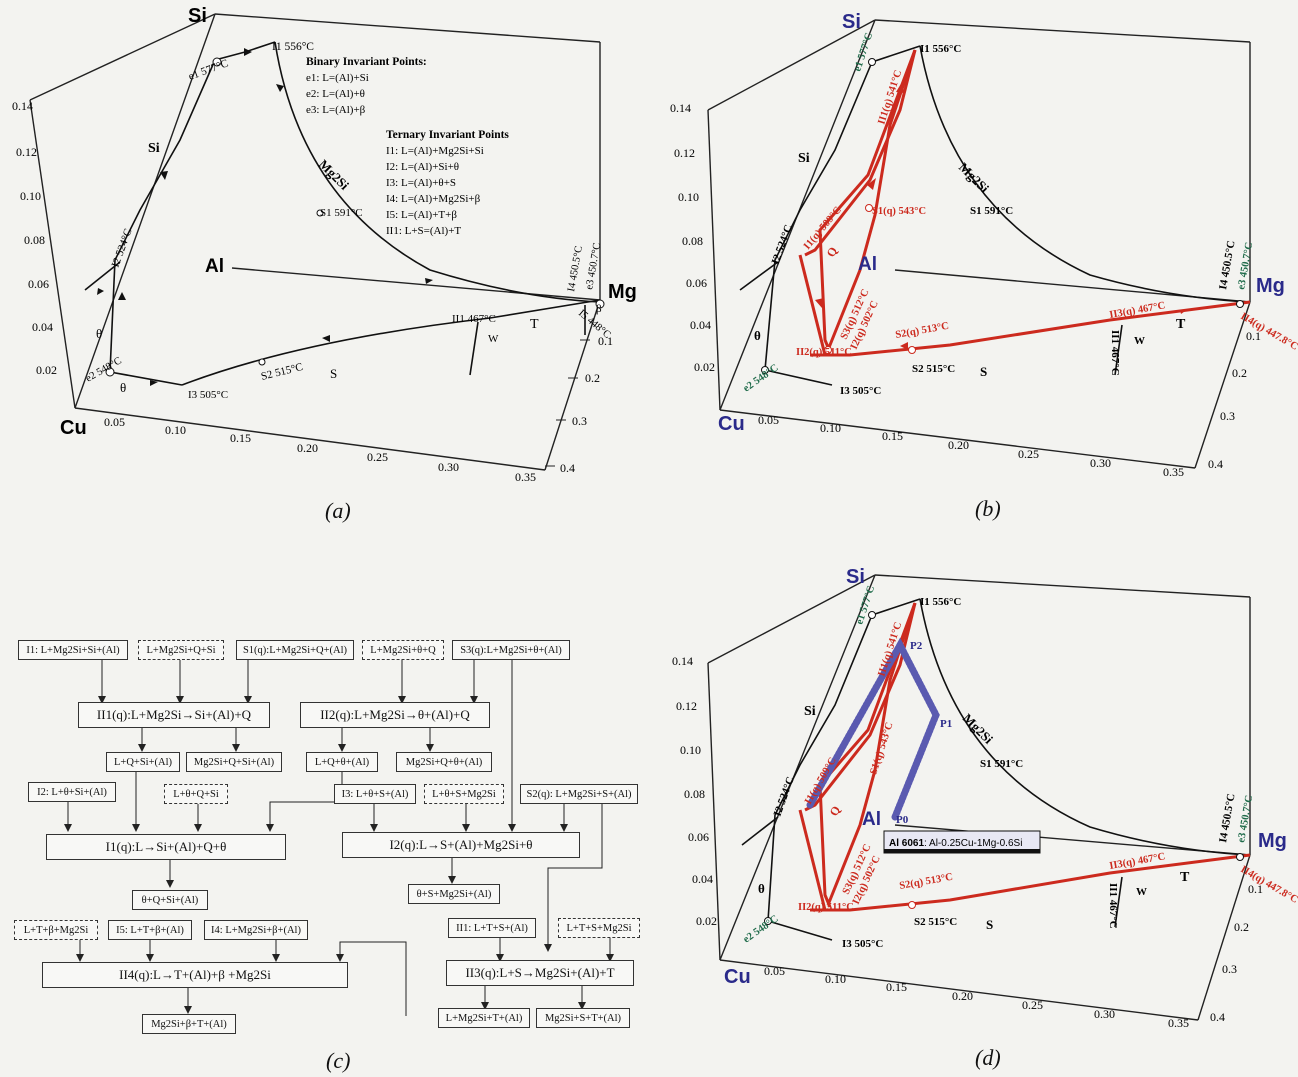  Describe the element at coordinates (492, 928) in the screenshot. I see `box-ii1: II1: L+T+S+(Al)` at that location.